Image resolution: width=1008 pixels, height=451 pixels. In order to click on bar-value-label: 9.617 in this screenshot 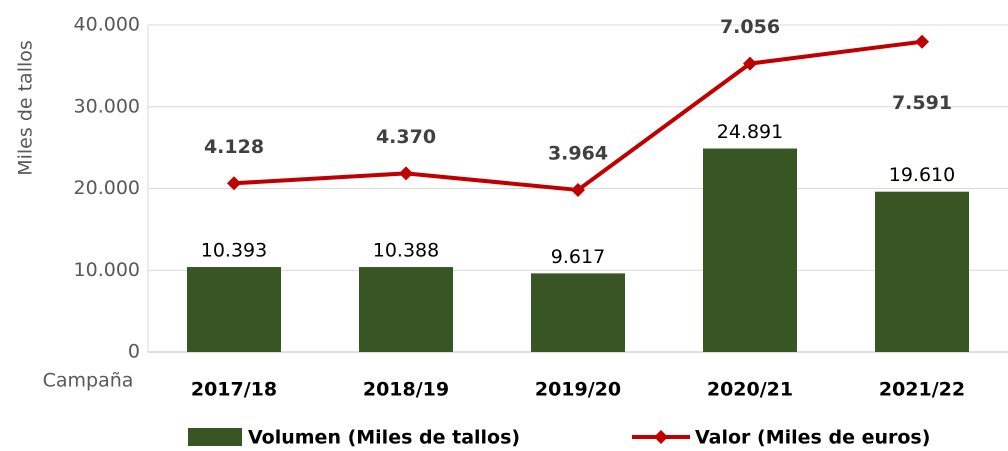, I will do `click(578, 257)`.